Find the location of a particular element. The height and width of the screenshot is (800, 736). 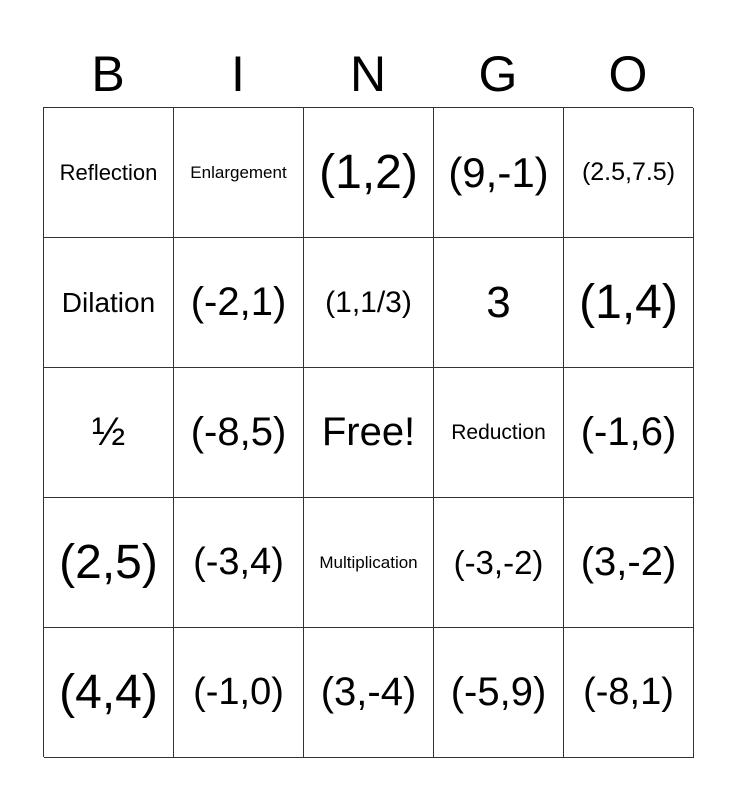

free-space-cell: Free! is located at coordinates (369, 433).